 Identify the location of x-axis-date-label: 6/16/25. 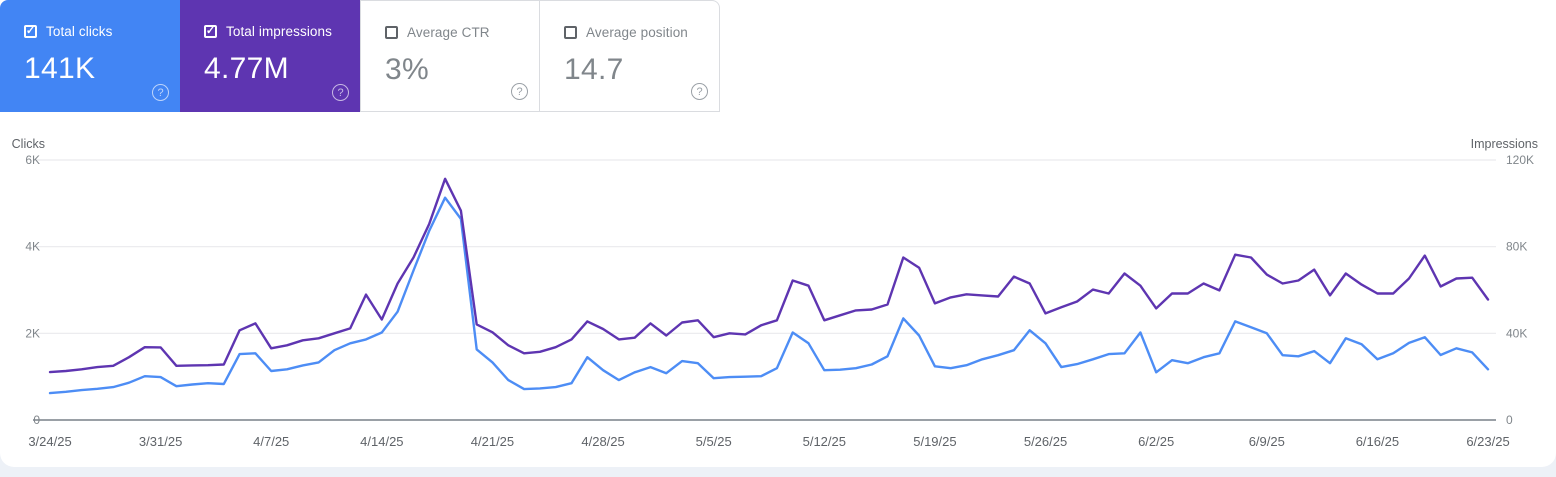
(1377, 441).